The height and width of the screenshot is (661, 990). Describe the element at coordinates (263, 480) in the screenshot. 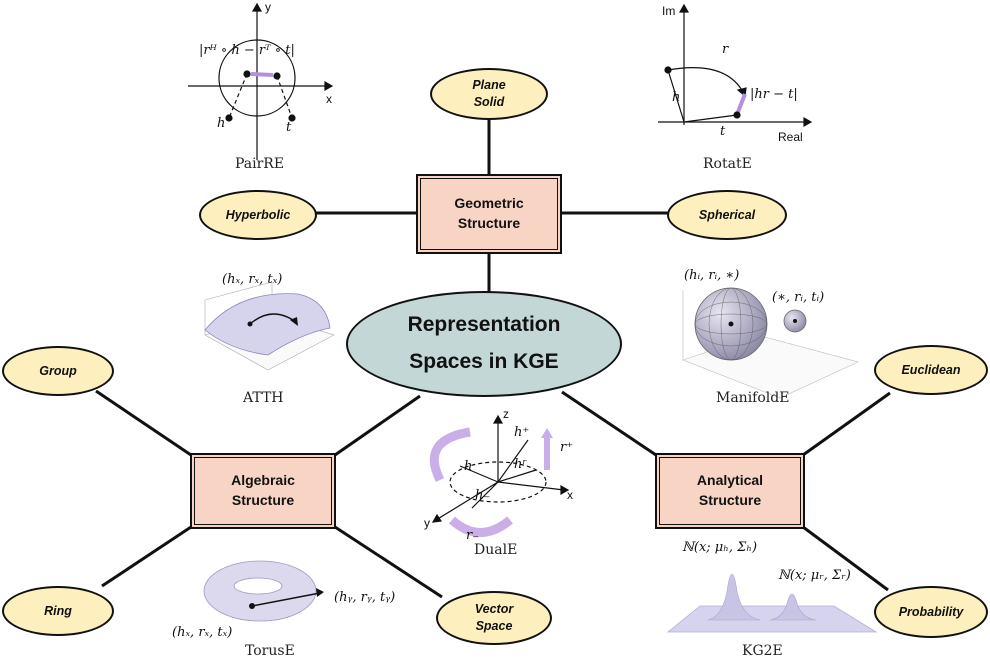

I see `algebraic-line-1: Algebraic` at that location.